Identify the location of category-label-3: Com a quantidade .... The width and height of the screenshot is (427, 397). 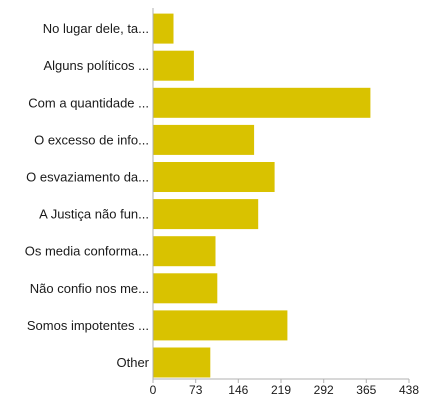
(88, 102).